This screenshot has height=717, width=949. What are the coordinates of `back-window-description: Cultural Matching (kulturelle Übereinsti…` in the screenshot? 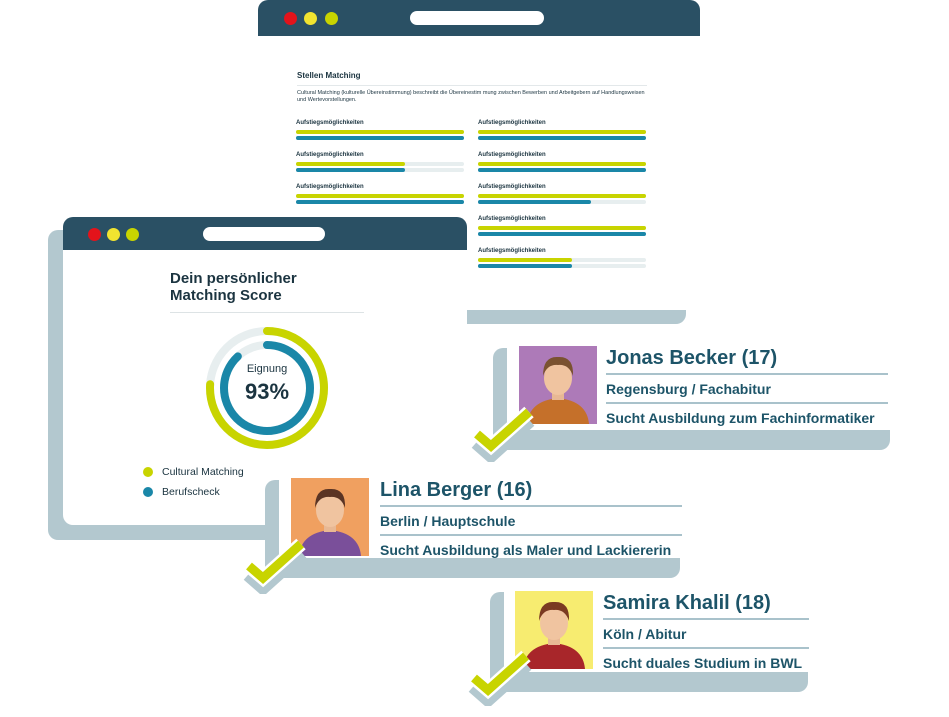 It's located at (471, 96).